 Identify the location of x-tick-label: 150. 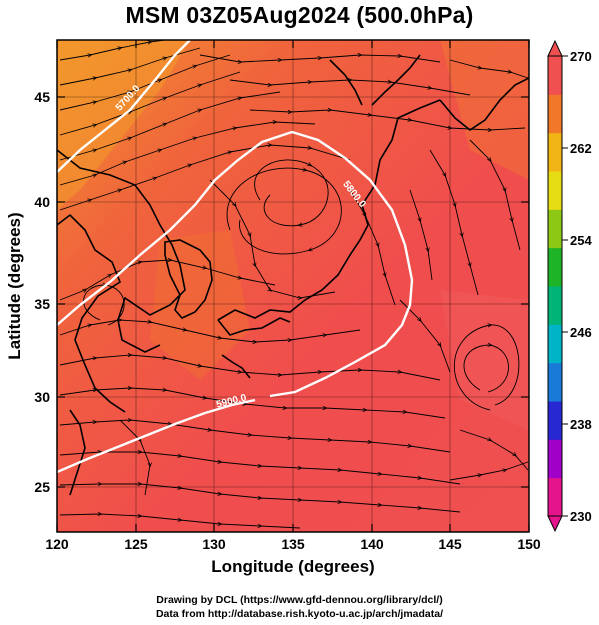
(529, 544).